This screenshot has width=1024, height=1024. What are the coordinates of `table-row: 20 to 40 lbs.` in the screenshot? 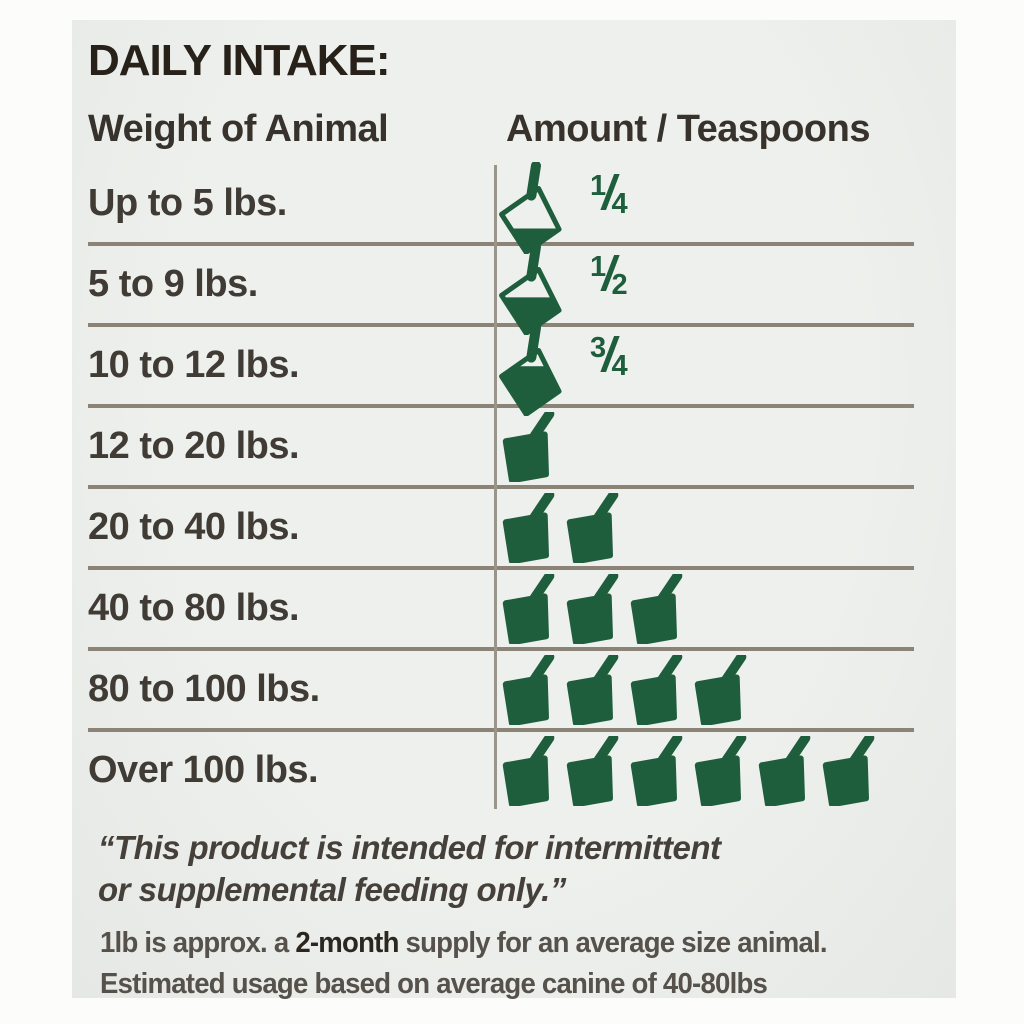 It's located at (501, 529).